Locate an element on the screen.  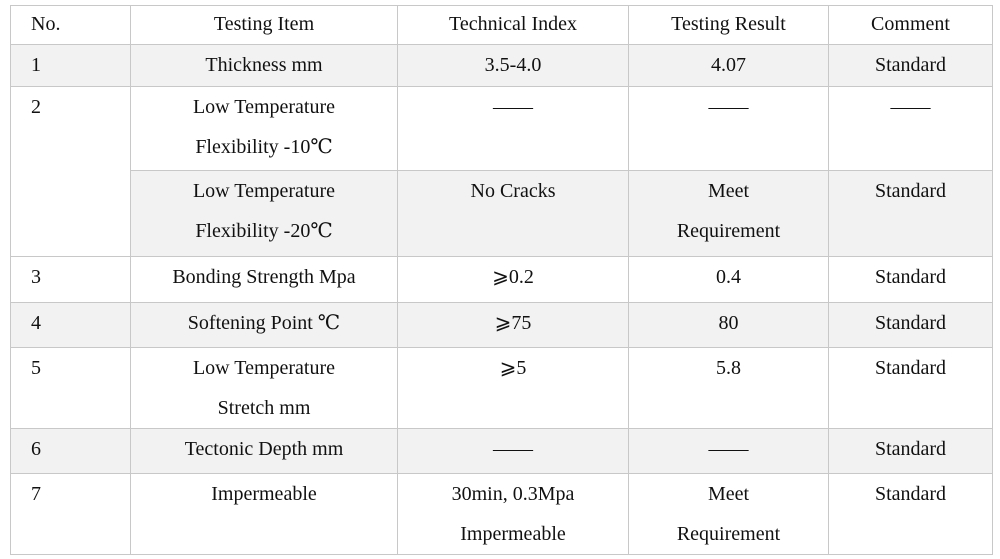
cell: Low Temperature Flexibility -10℃ is located at coordinates (264, 128).